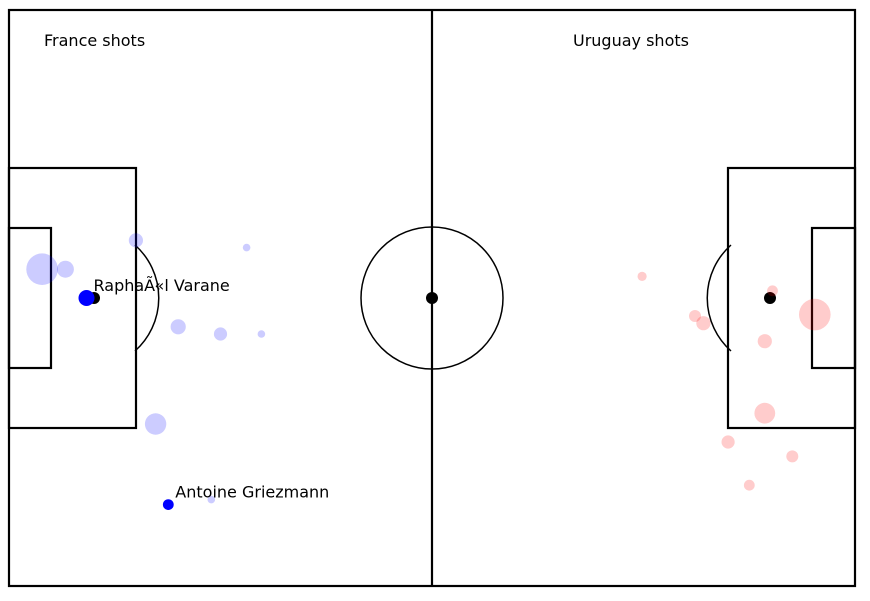 This screenshot has height=601, width=870. Describe the element at coordinates (72, 298) in the screenshot. I see `left-penalty-area` at that location.